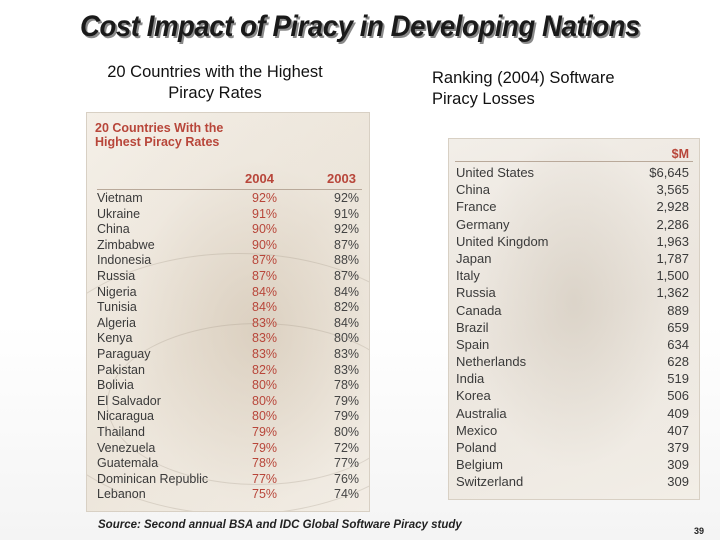  What do you see at coordinates (347, 307) in the screenshot?
I see `rate-2003: 82%` at bounding box center [347, 307].